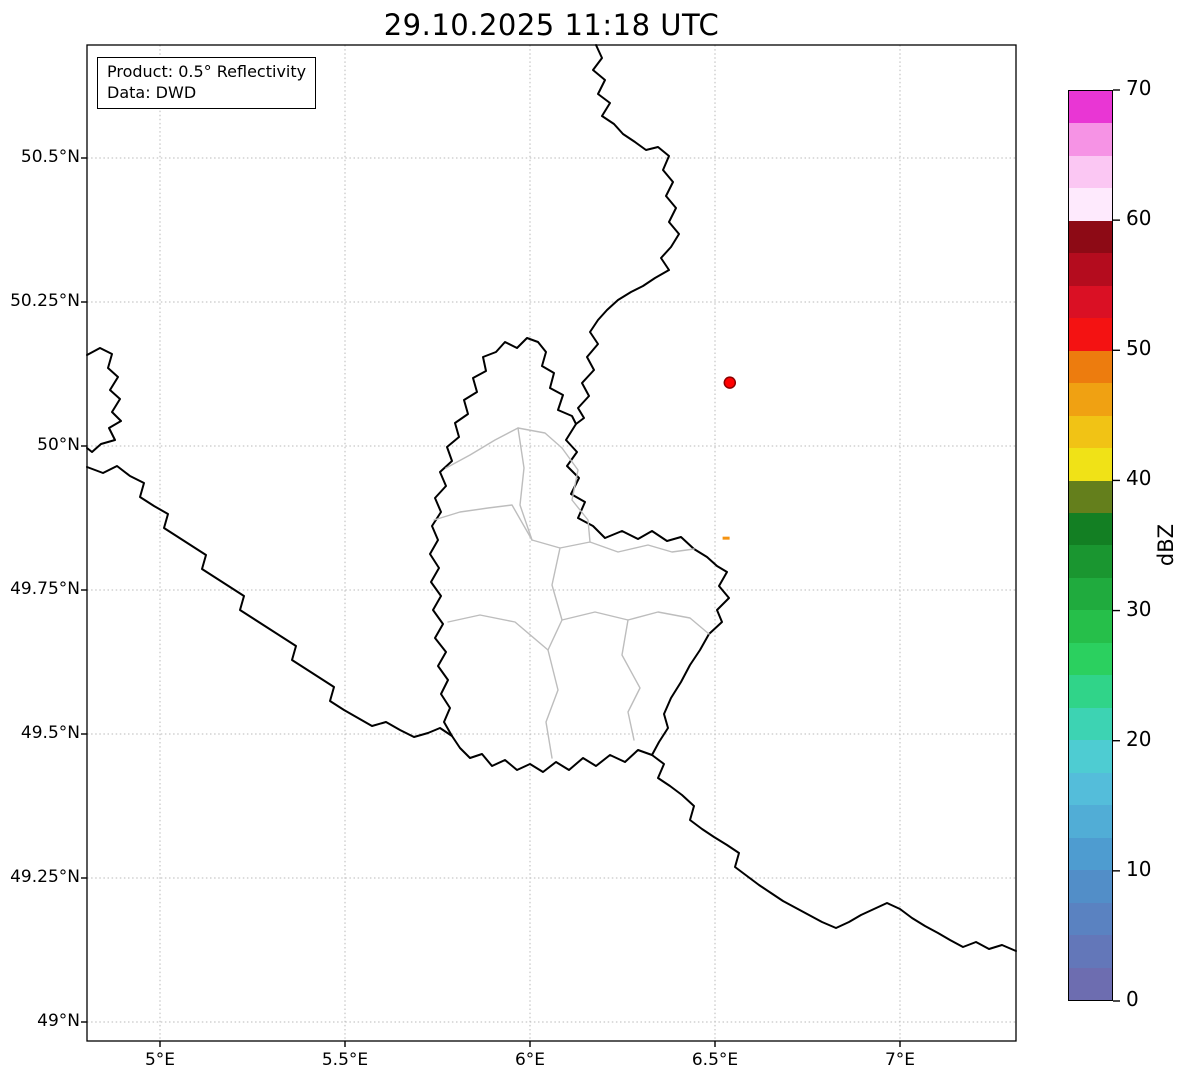 This screenshot has height=1081, width=1202. Describe the element at coordinates (530, 1060) in the screenshot. I see `x-tick-label: 6°E` at that location.